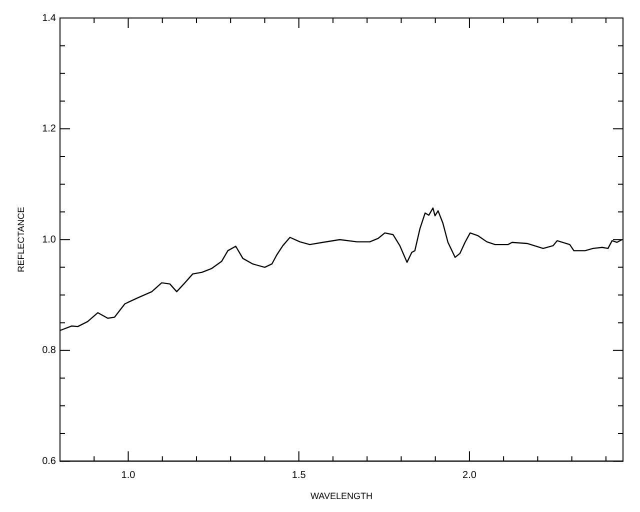 The height and width of the screenshot is (512, 640). I want to click on y-tick-label: 1.2, so click(49, 129).